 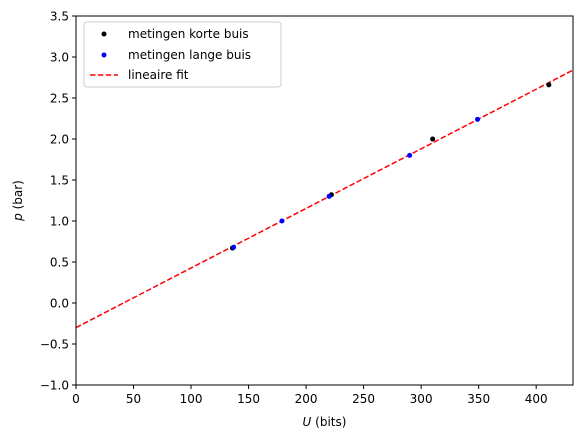 I want to click on legend-label-lange-buis: metingen lange buis, so click(x=189, y=55).